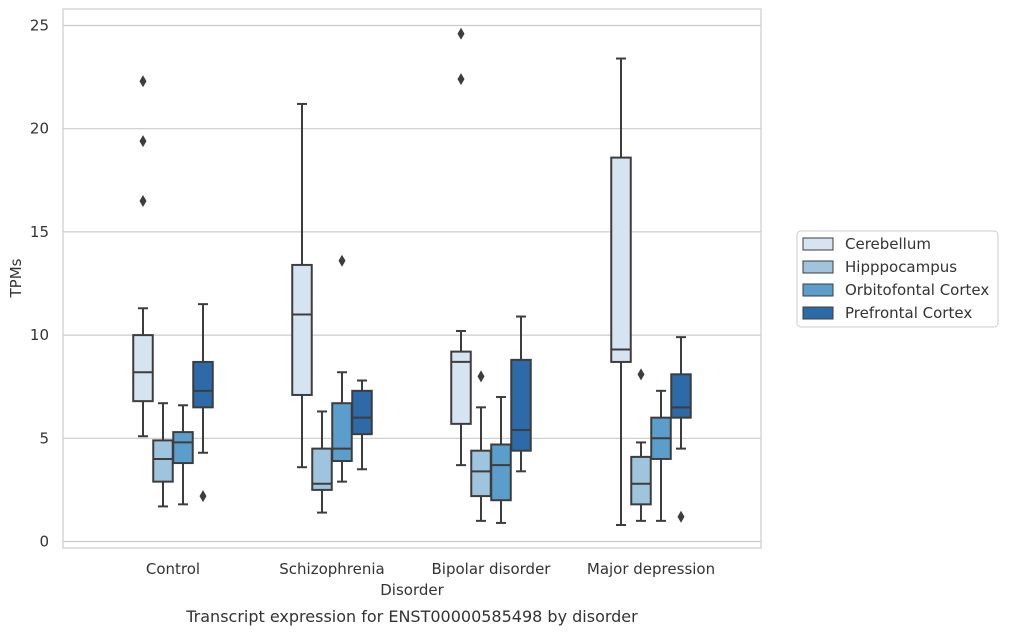 This screenshot has width=1009, height=634. I want to click on legend-label: Cerebellum, so click(888, 244).